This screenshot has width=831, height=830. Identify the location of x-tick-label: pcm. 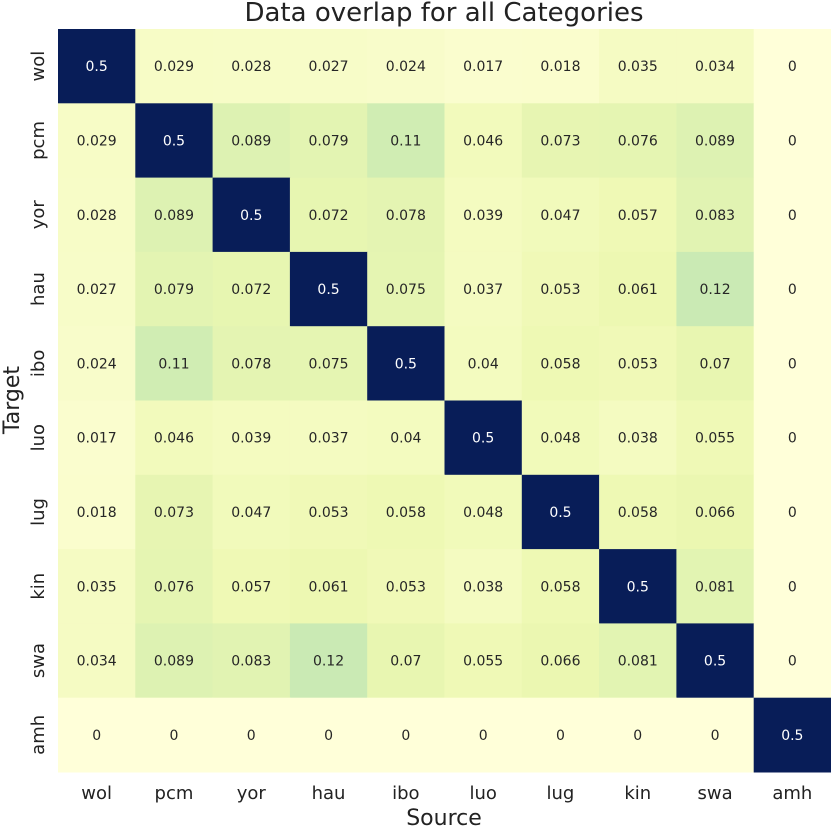
(174, 793).